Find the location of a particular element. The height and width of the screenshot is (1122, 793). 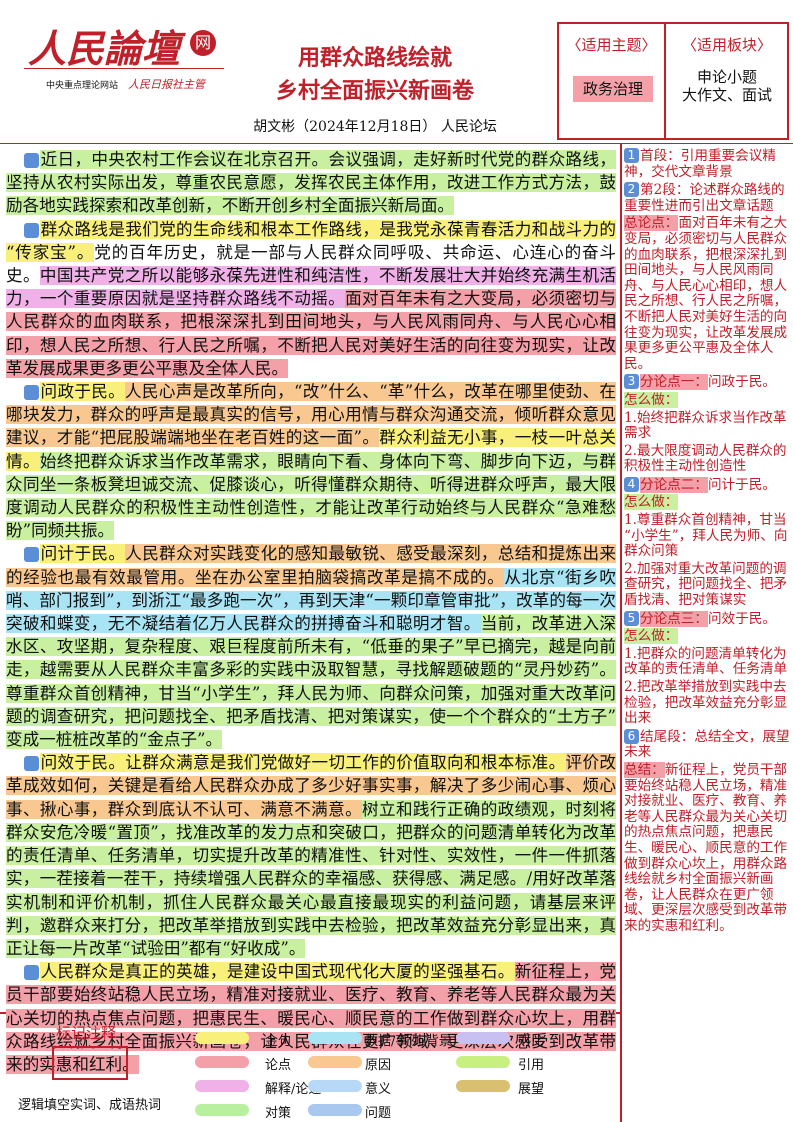

legend-label: 金句 is located at coordinates (278, 1041).